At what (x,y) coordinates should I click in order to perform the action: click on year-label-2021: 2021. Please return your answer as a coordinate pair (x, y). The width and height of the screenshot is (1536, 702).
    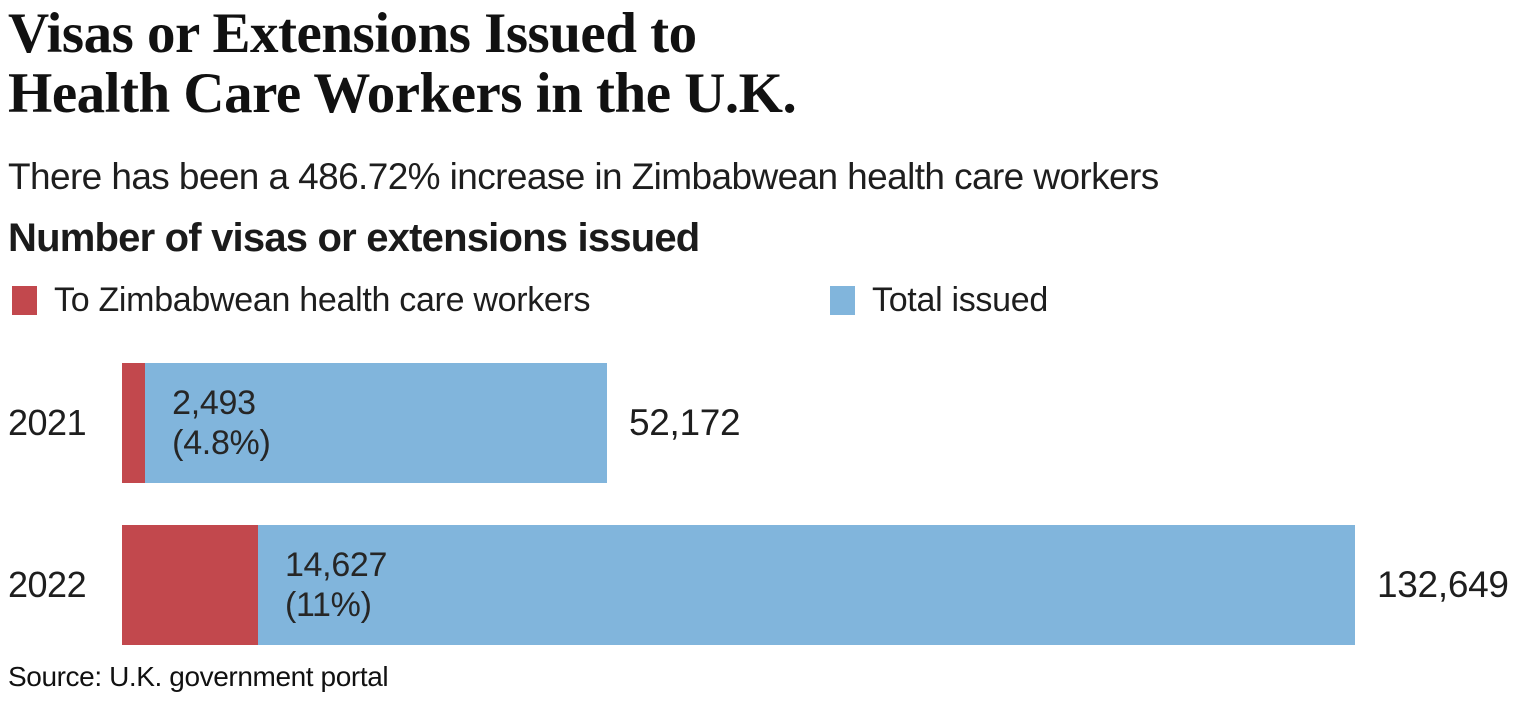
    Looking at the image, I should click on (47, 422).